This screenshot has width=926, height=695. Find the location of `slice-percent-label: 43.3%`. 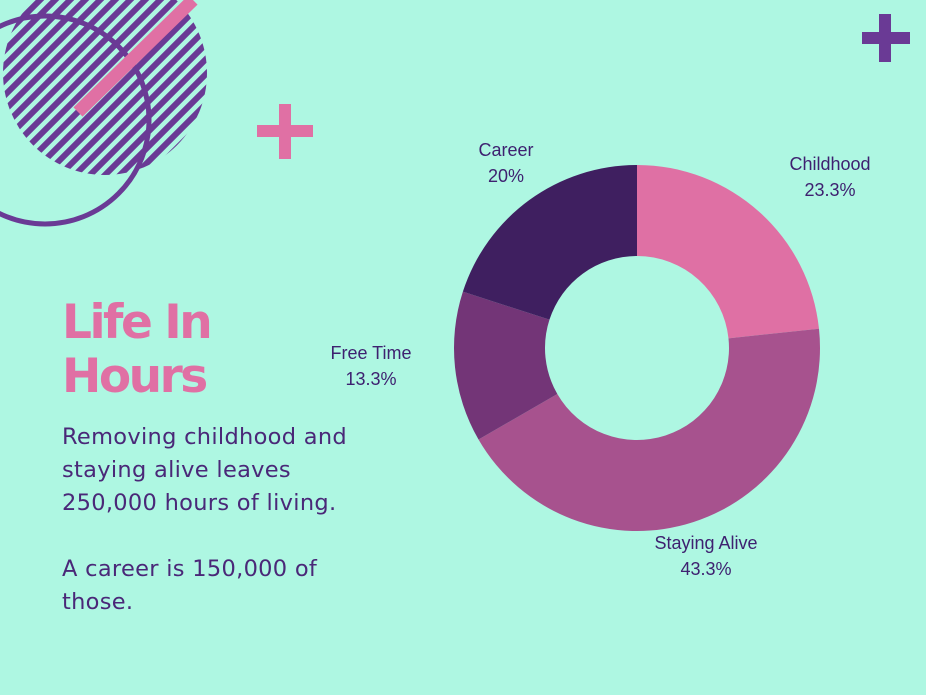

slice-percent-label: 43.3% is located at coordinates (705, 569).